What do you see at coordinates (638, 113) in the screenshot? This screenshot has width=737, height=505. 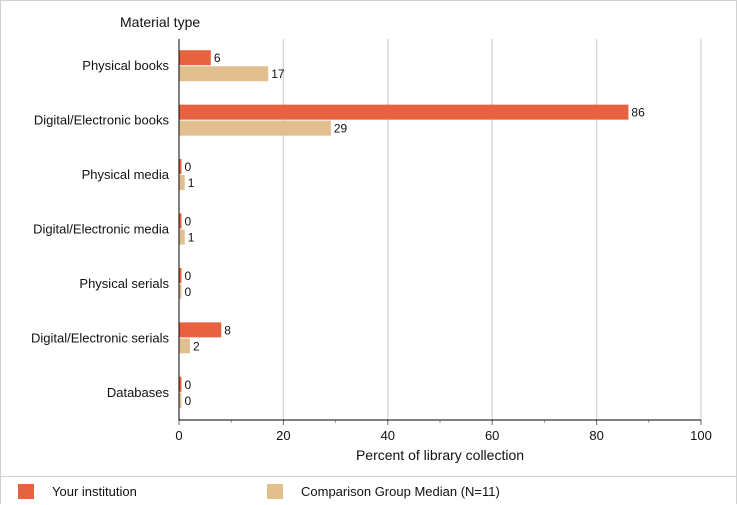 I see `data-label: 86` at bounding box center [638, 113].